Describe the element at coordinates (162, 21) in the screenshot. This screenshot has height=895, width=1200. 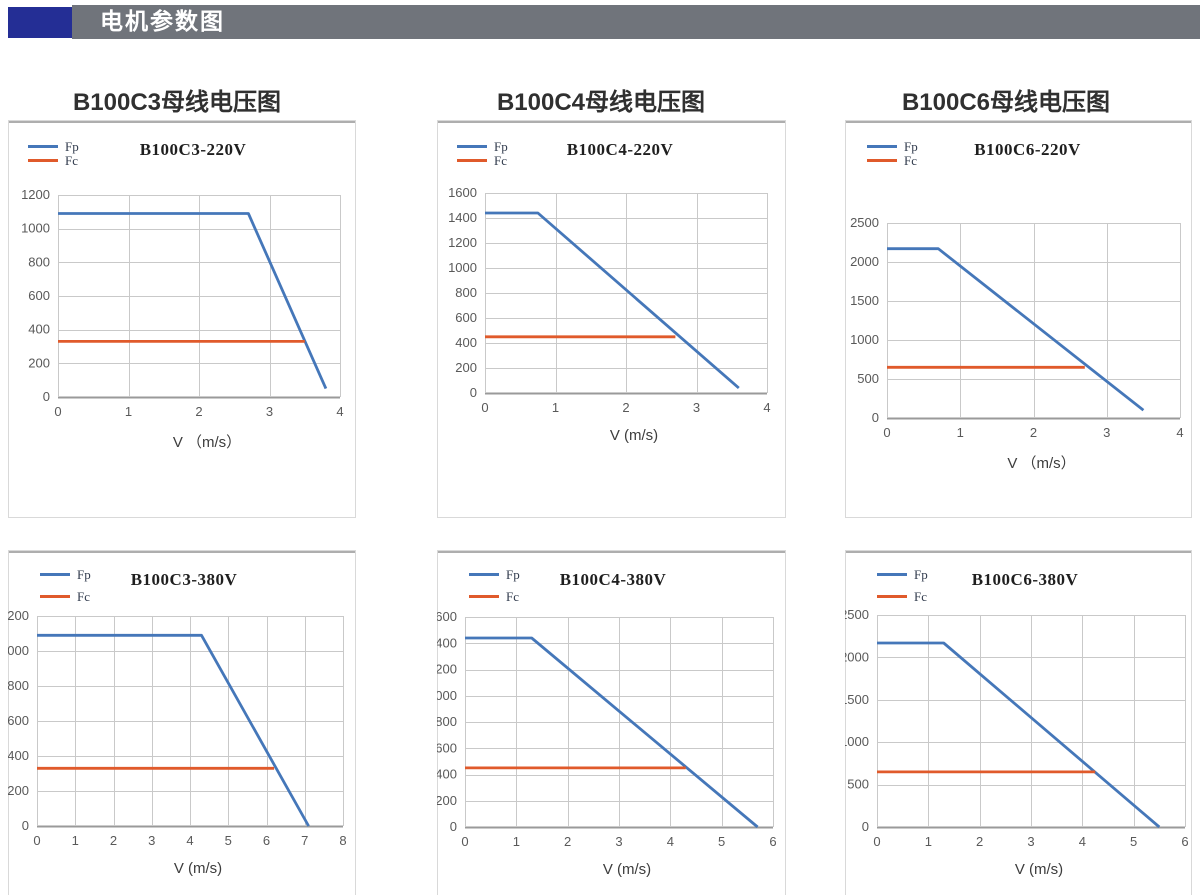
I see `page-title: 电机参数图` at that location.